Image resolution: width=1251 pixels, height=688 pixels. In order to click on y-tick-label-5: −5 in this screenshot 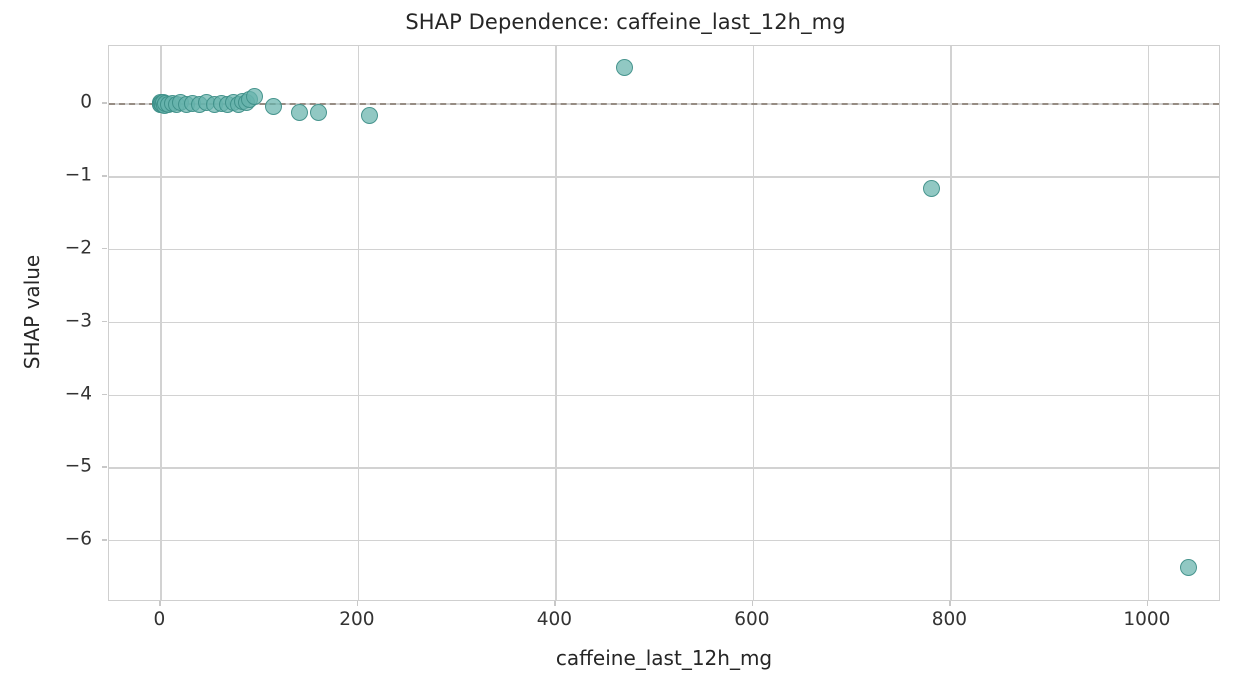, I will do `click(78, 466)`.